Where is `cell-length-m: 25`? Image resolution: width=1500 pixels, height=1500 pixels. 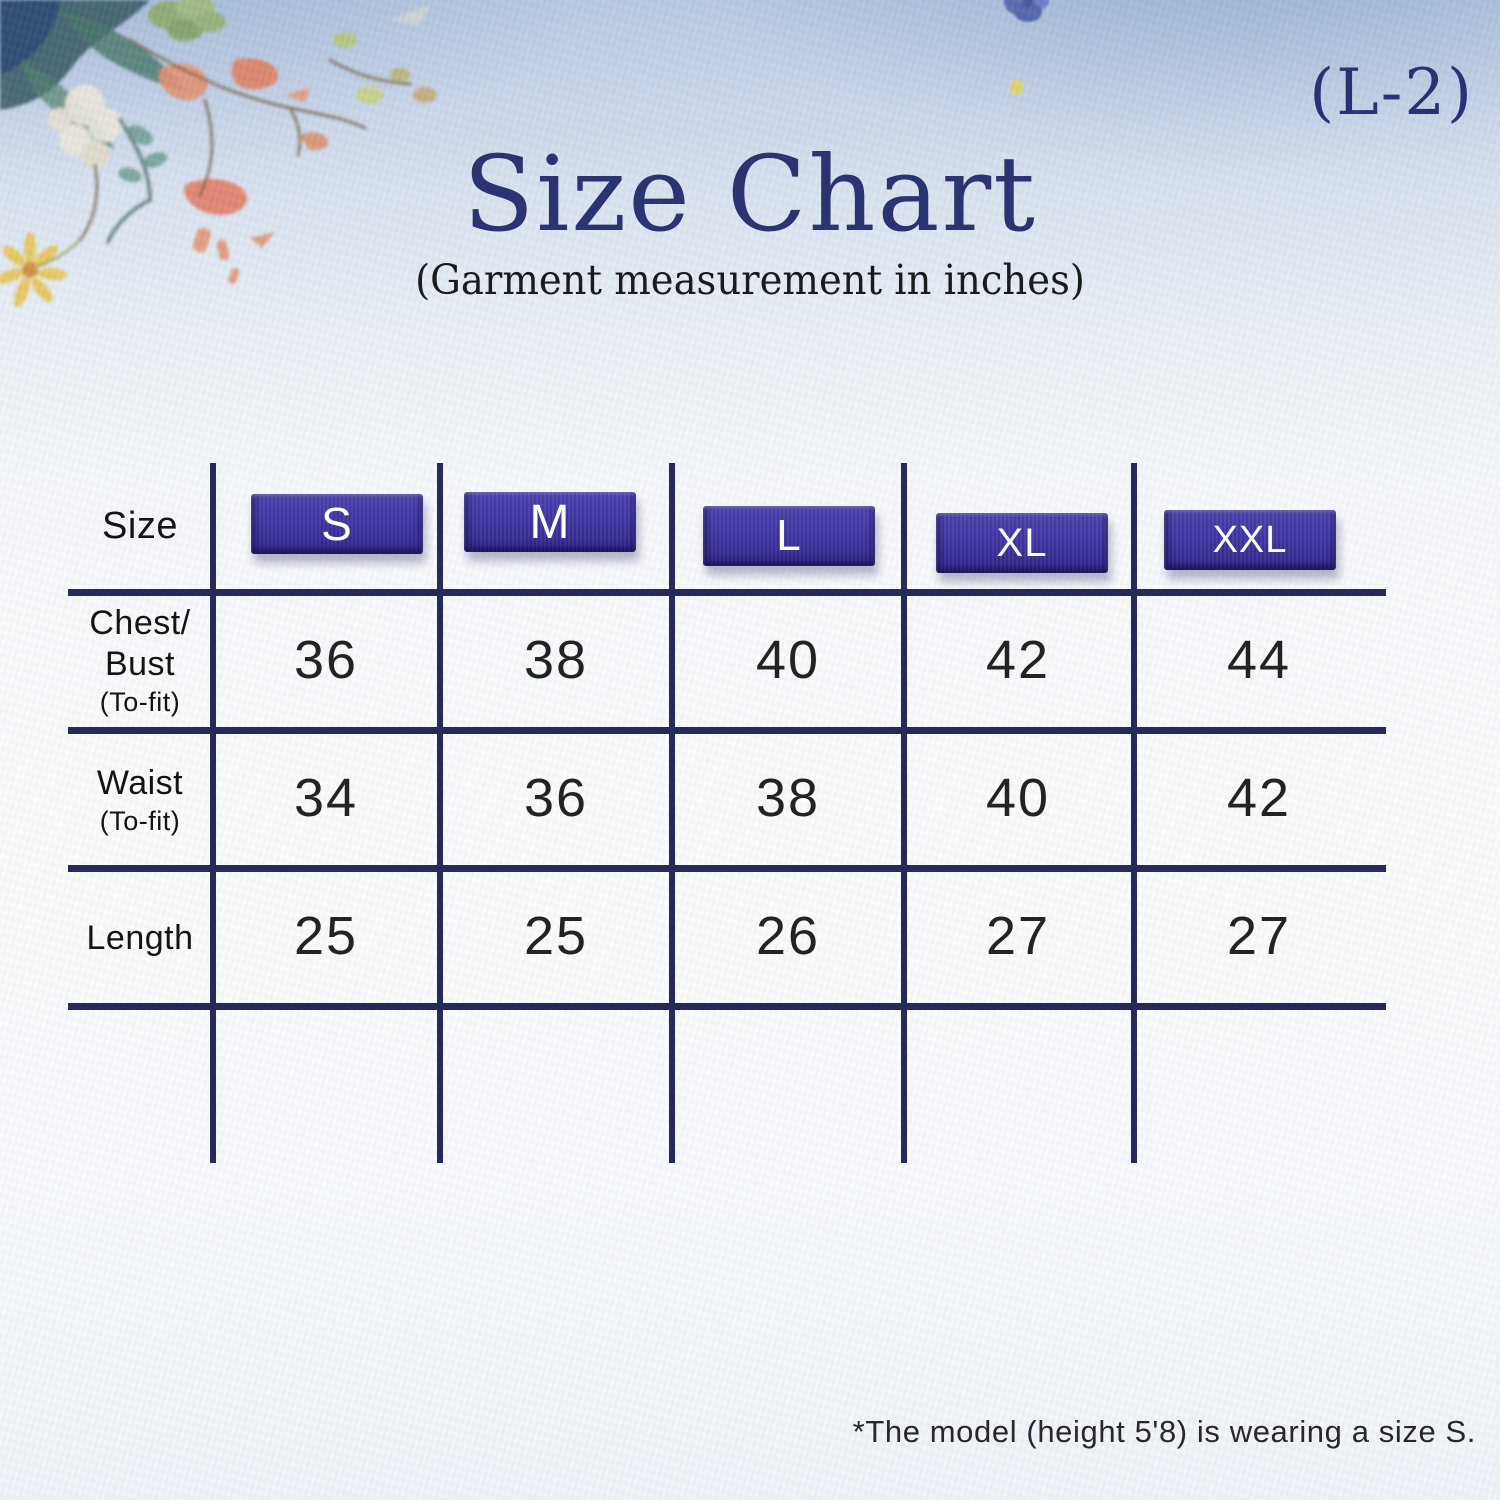 cell-length-m: 25 is located at coordinates (556, 936).